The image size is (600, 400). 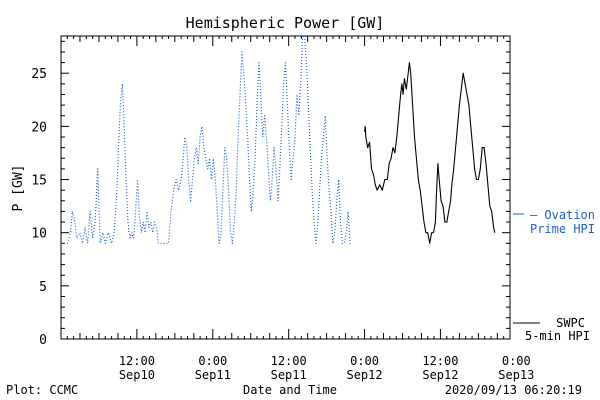 What do you see at coordinates (137, 375) in the screenshot?
I see `x-tick-label-date: Sep10` at bounding box center [137, 375].